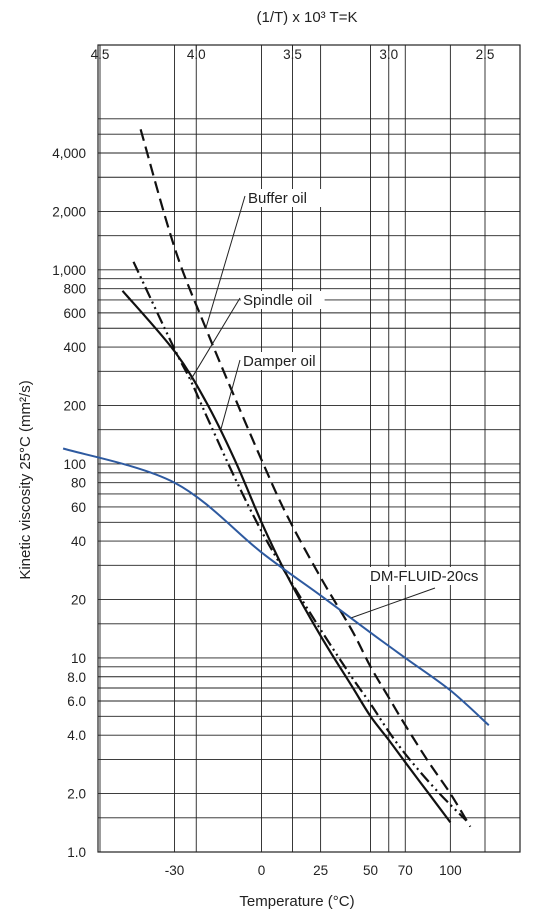 Image resolution: width=533 pixels, height=923 pixels. What do you see at coordinates (277, 300) in the screenshot?
I see `annotation-label: Spindle oil` at bounding box center [277, 300].